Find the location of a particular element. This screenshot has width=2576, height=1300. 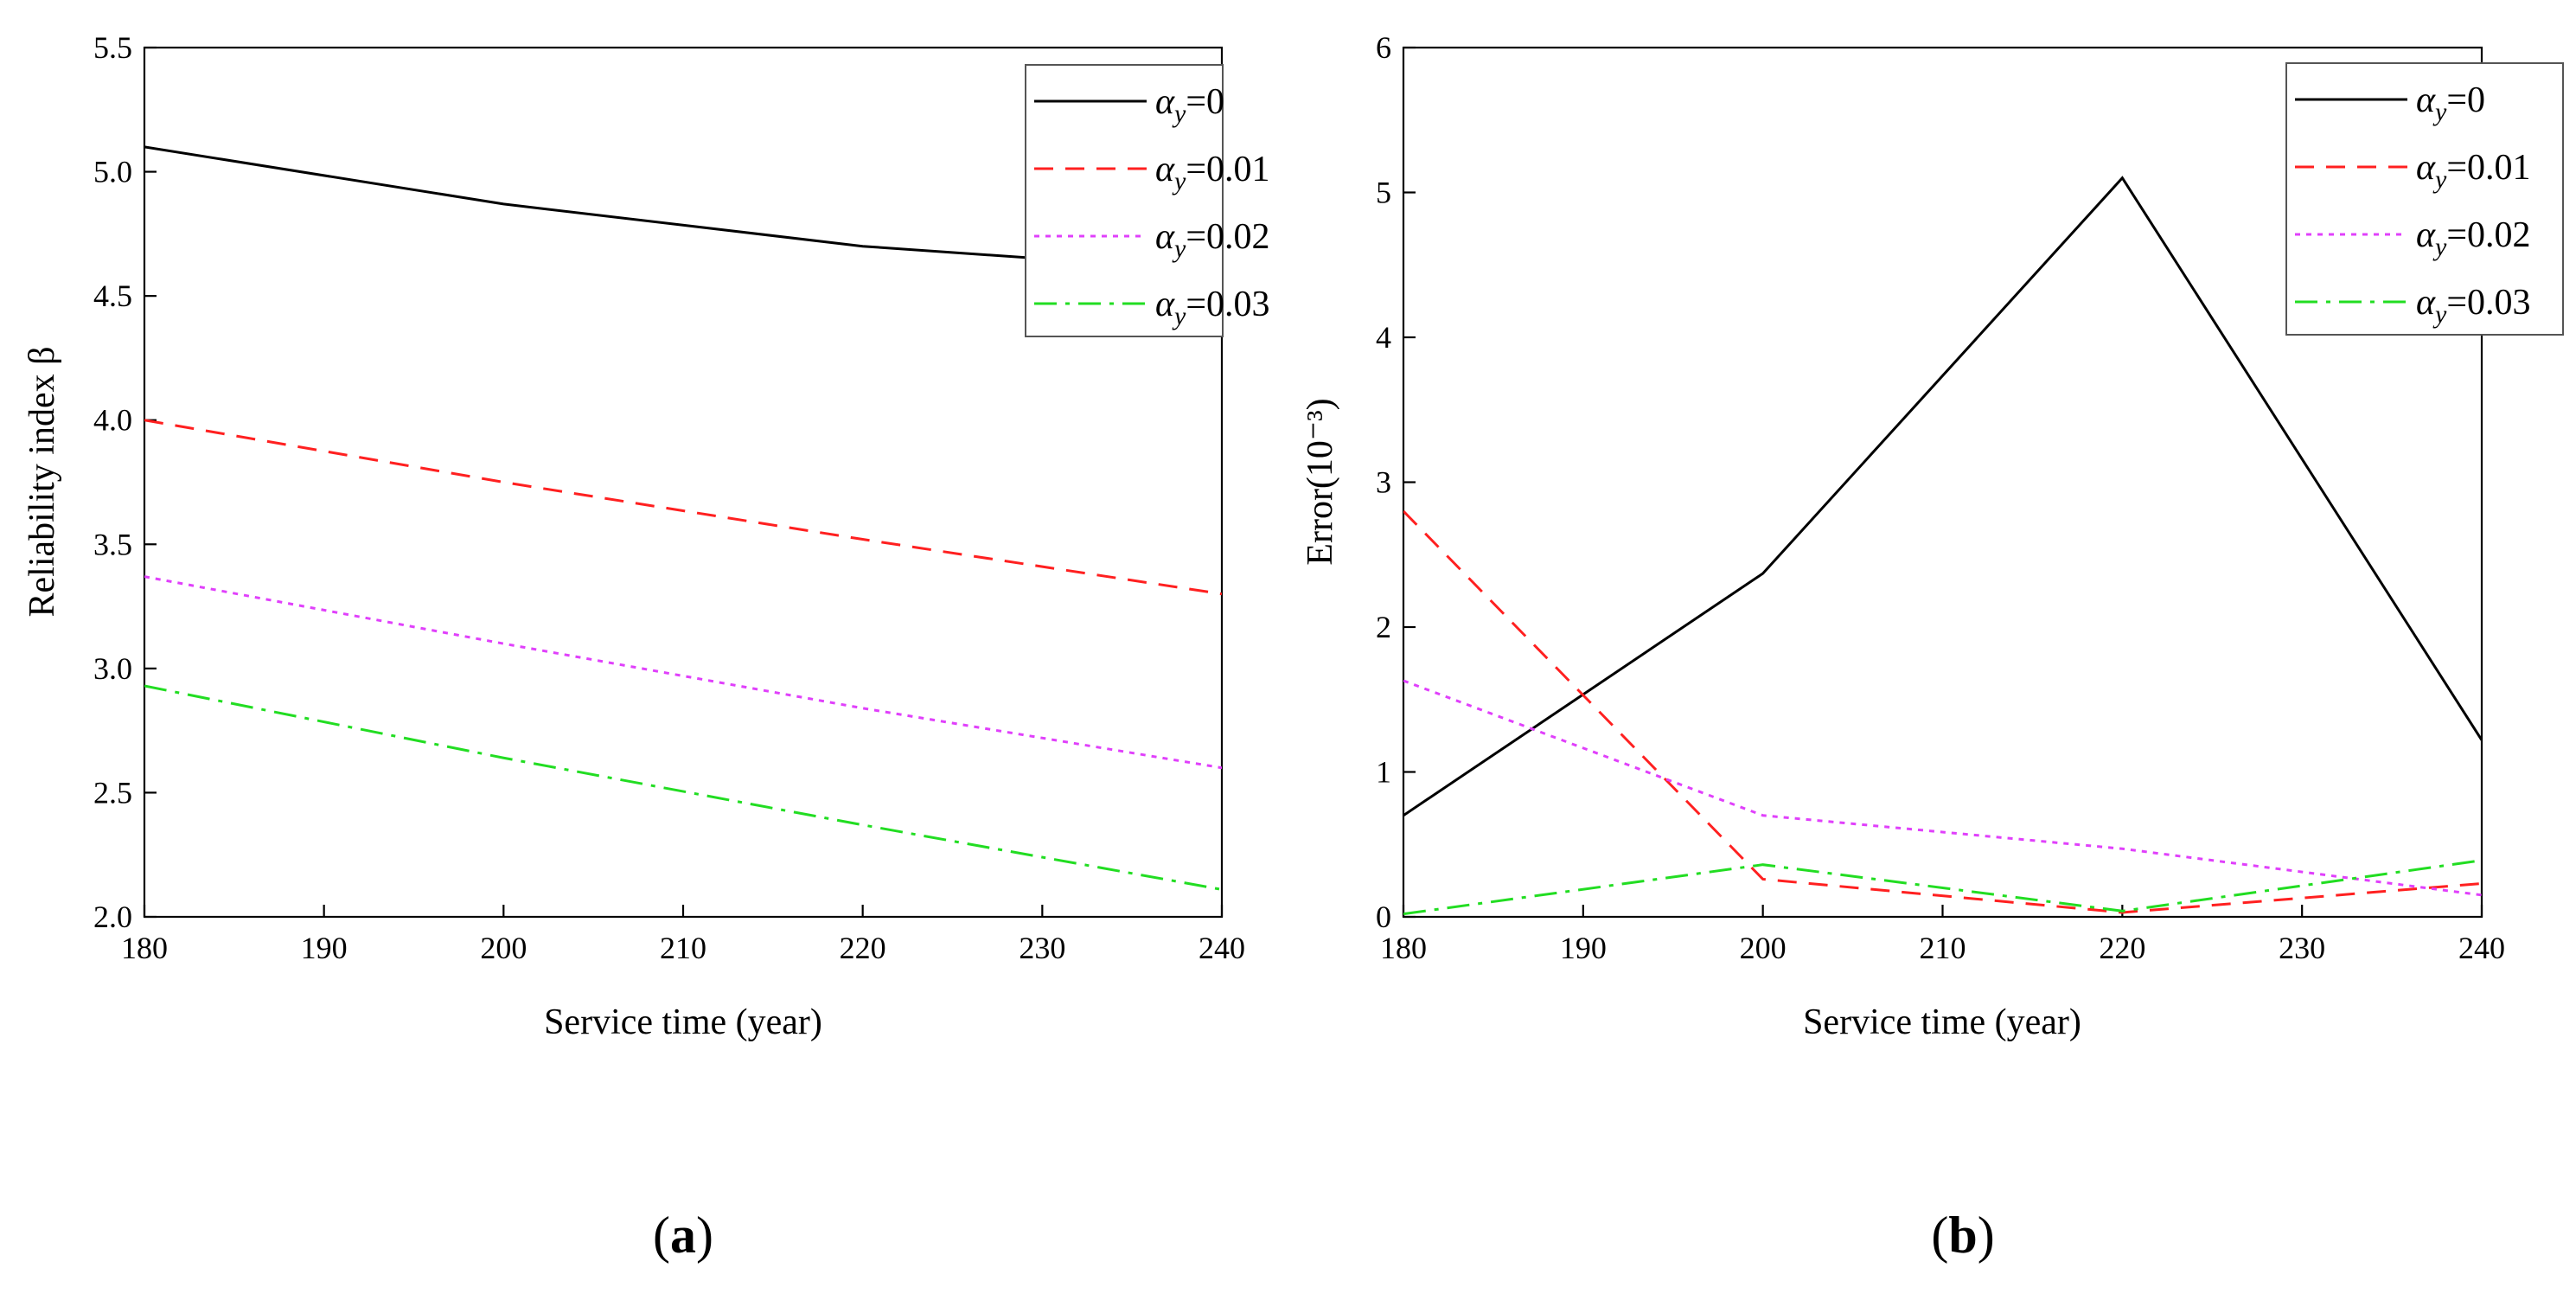

panel-letter: a is located at coordinates (683, 1235).